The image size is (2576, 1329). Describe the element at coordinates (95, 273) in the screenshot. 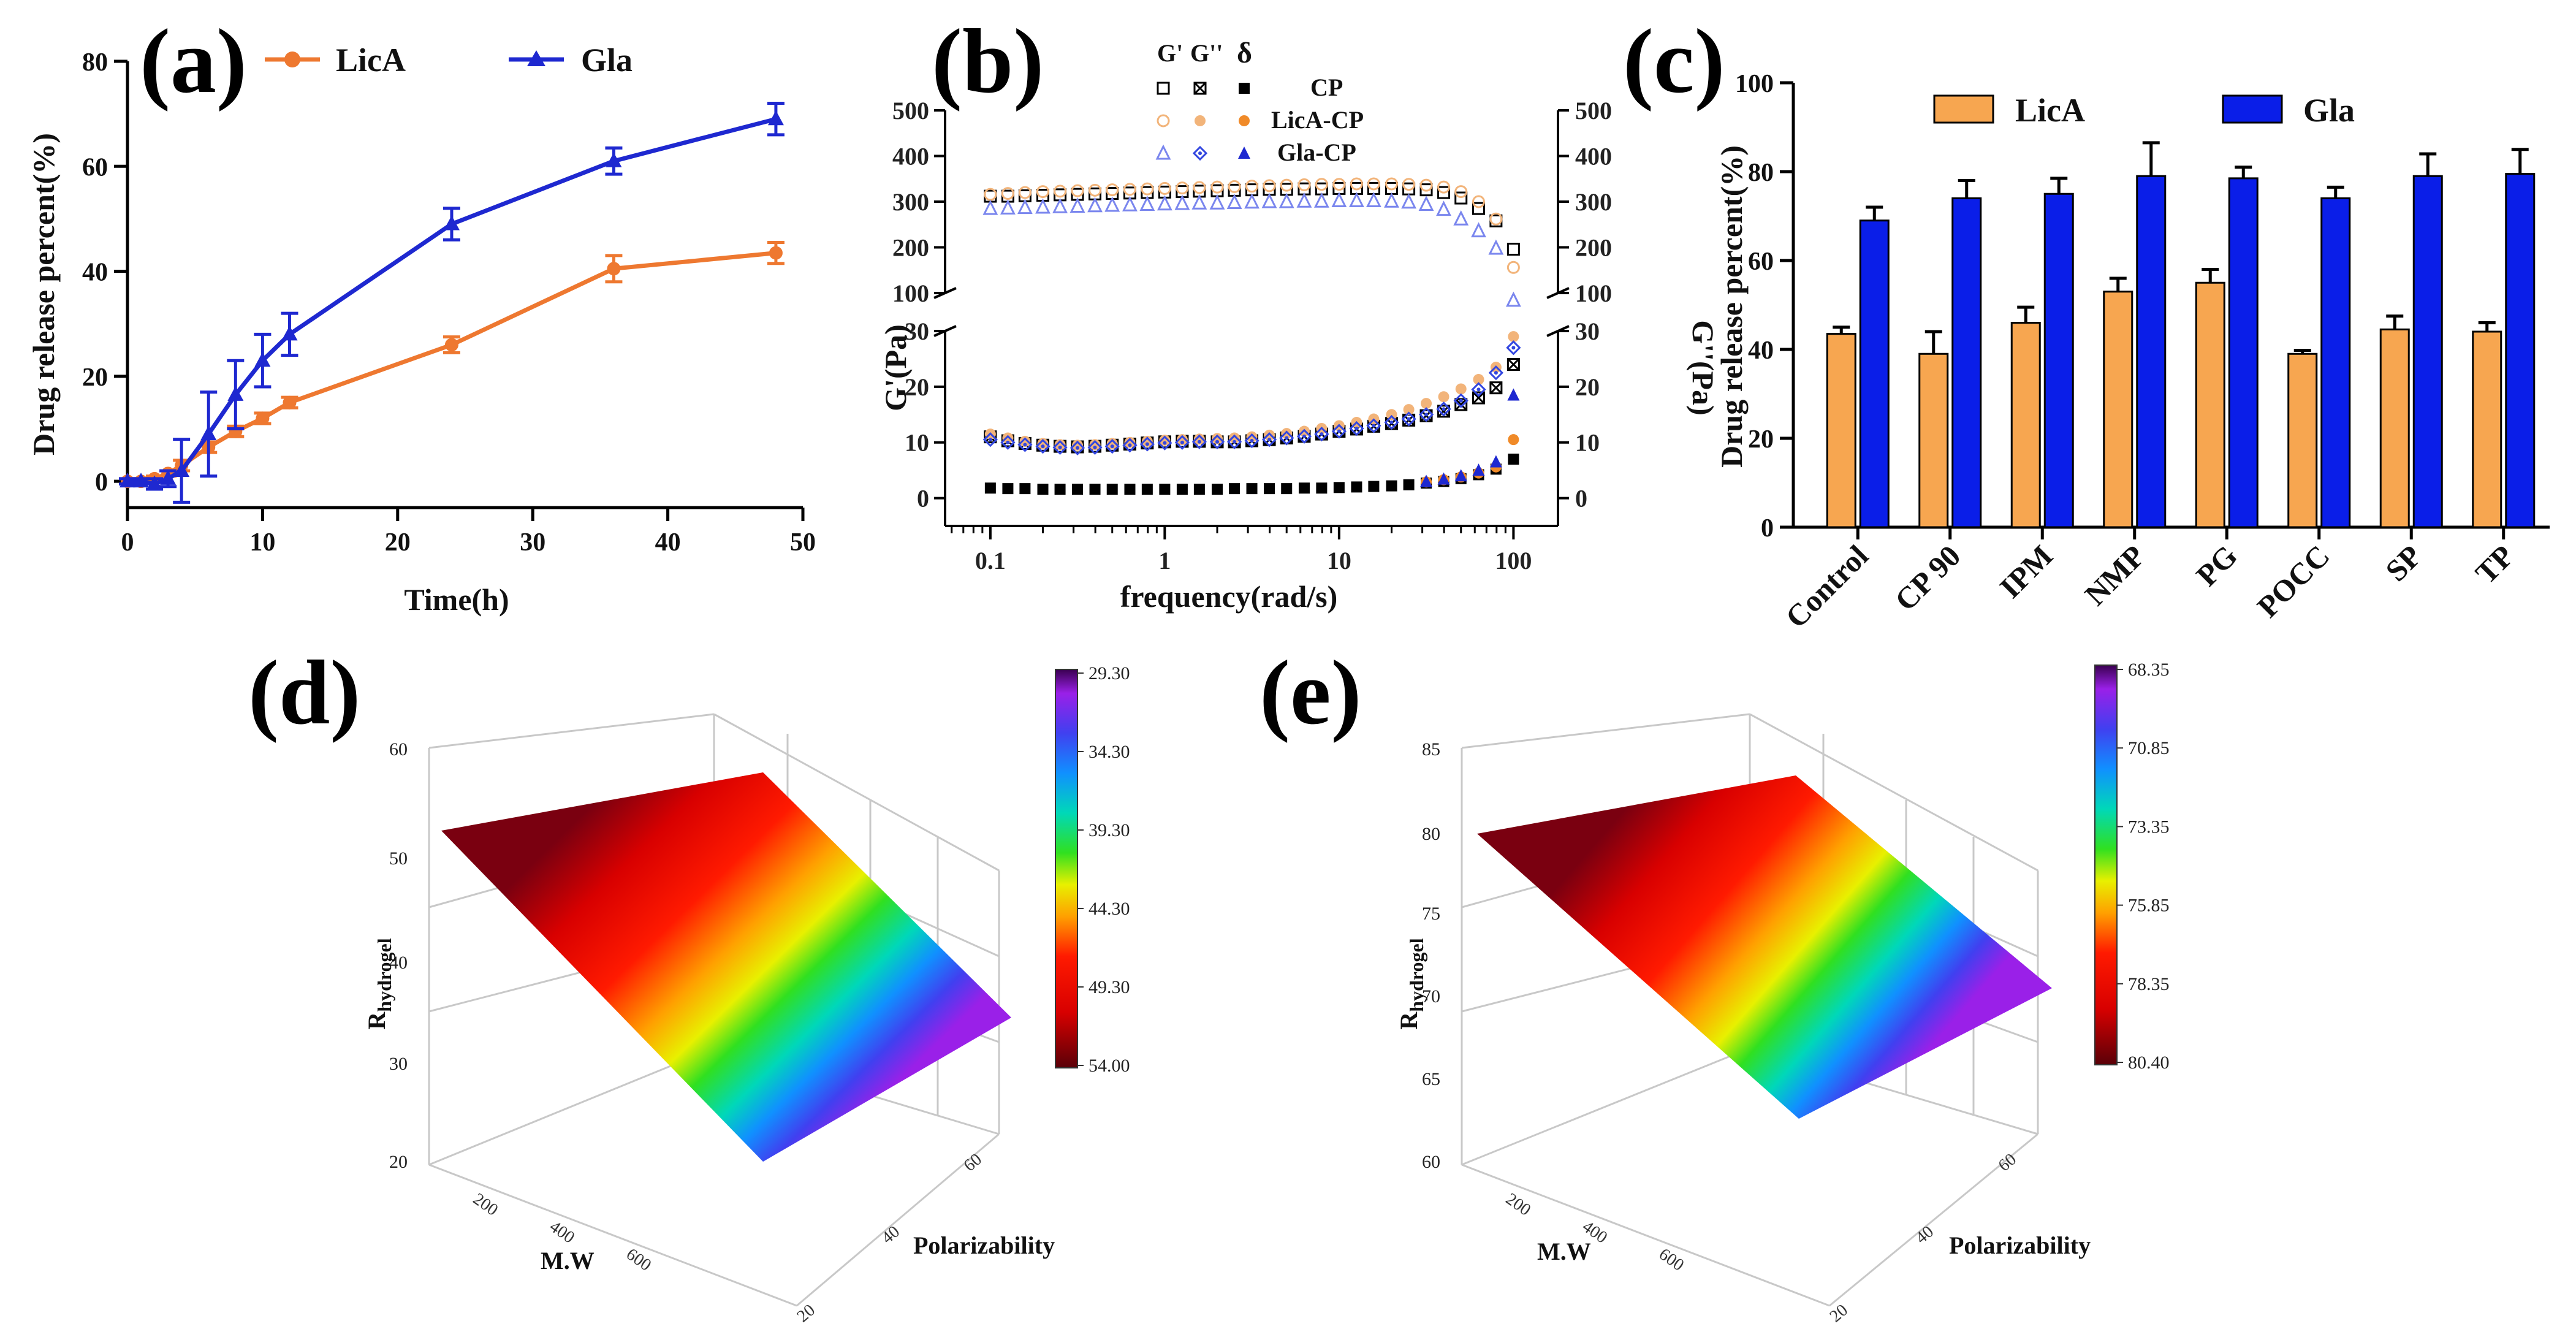

I see `panel-a-ytick-label: 40` at that location.